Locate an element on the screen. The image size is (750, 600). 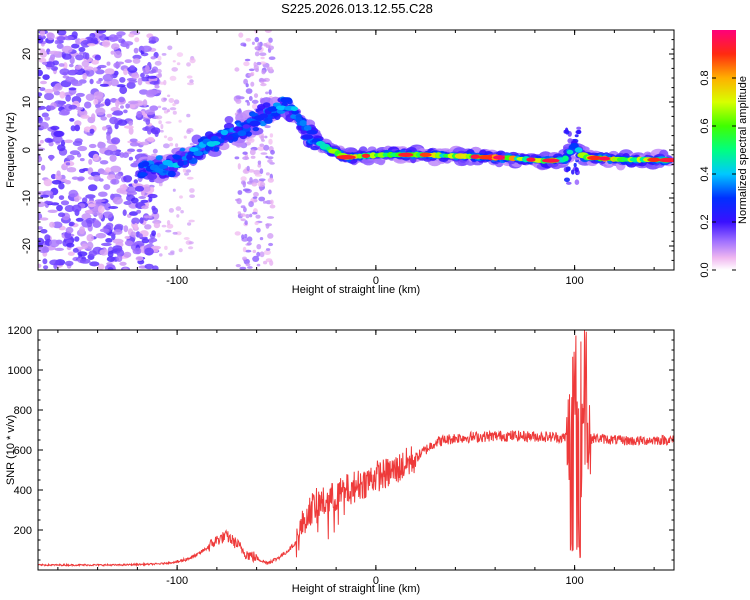
x-tick-label: 100 is located at coordinates (574, 281).